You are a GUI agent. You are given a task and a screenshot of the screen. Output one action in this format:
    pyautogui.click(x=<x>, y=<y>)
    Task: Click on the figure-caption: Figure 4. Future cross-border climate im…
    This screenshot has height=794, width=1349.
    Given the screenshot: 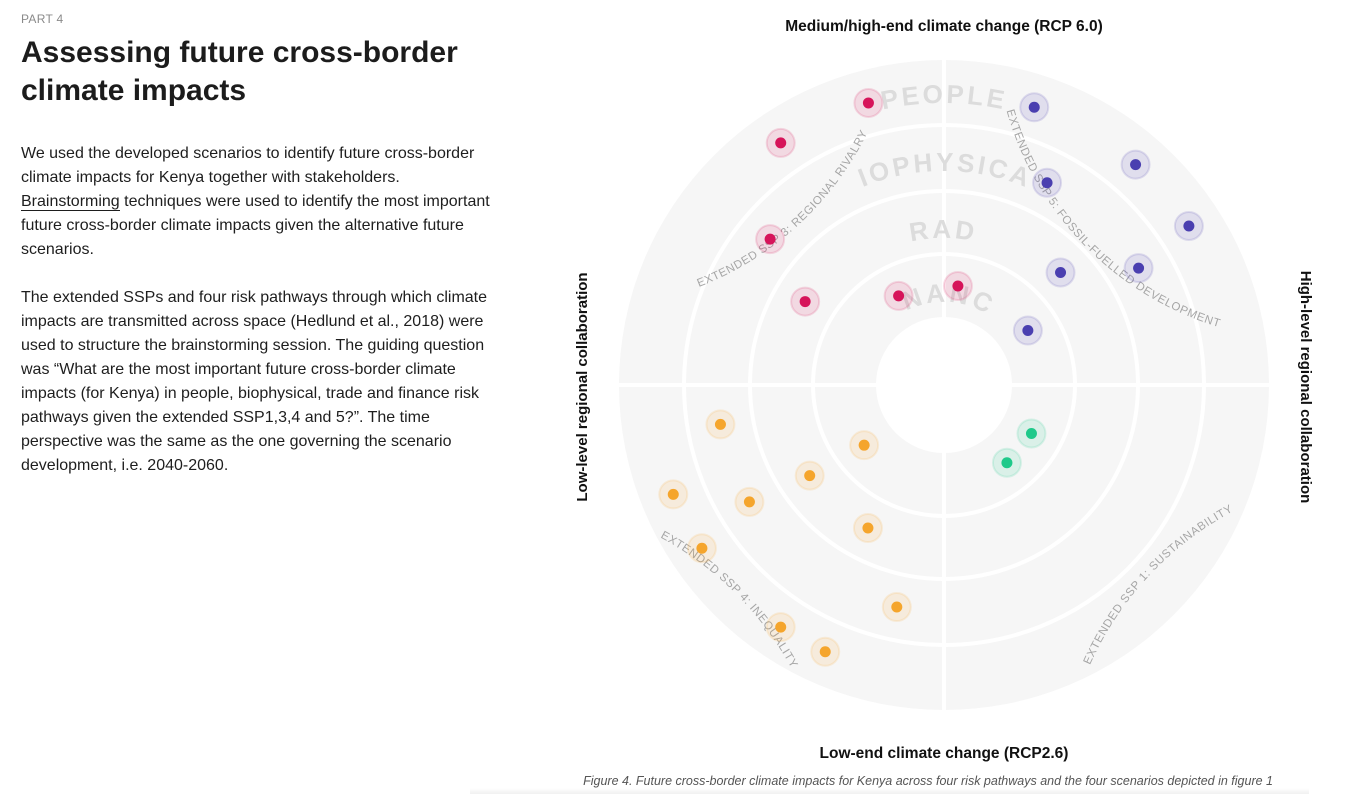 What is the action you would take?
    pyautogui.click(x=928, y=781)
    